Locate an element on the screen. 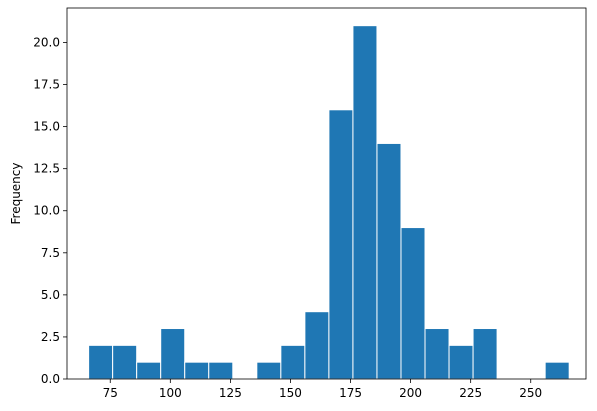 The height and width of the screenshot is (411, 597). y-axis-label: Frequency is located at coordinates (16, 194).